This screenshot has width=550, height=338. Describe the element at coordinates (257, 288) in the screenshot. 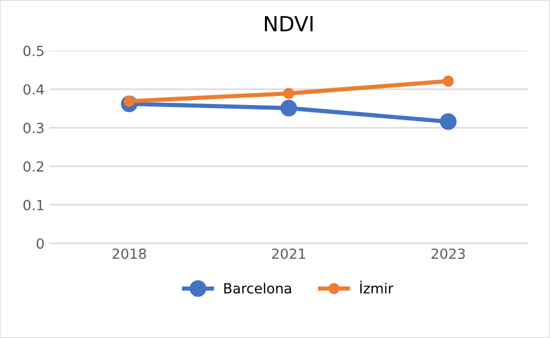

I see `legend-label: Barcelona` at that location.